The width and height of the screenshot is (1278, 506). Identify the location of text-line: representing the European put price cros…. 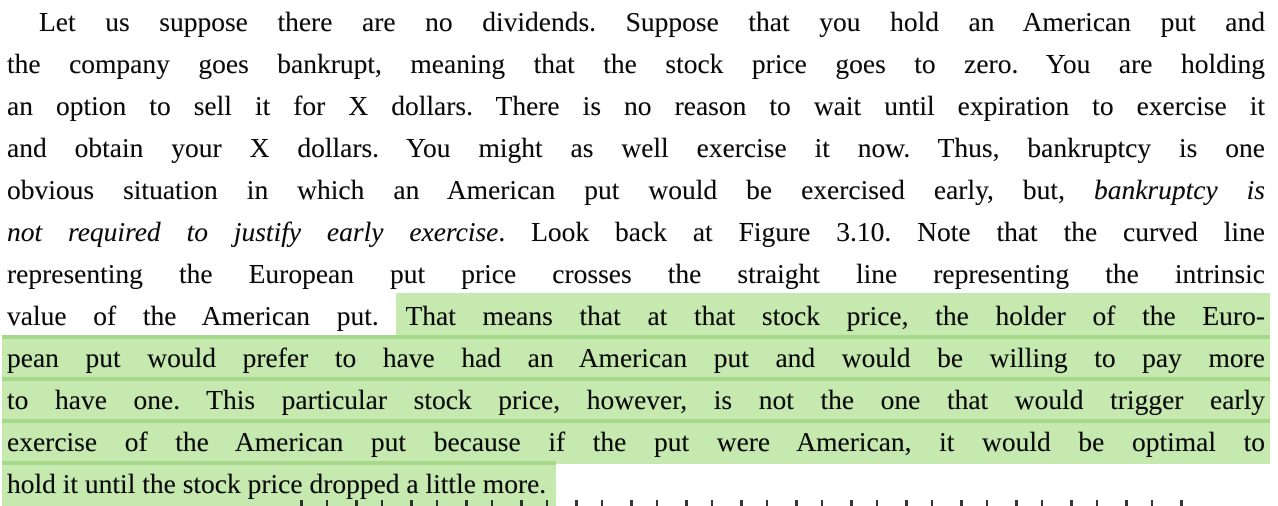
(636, 274).